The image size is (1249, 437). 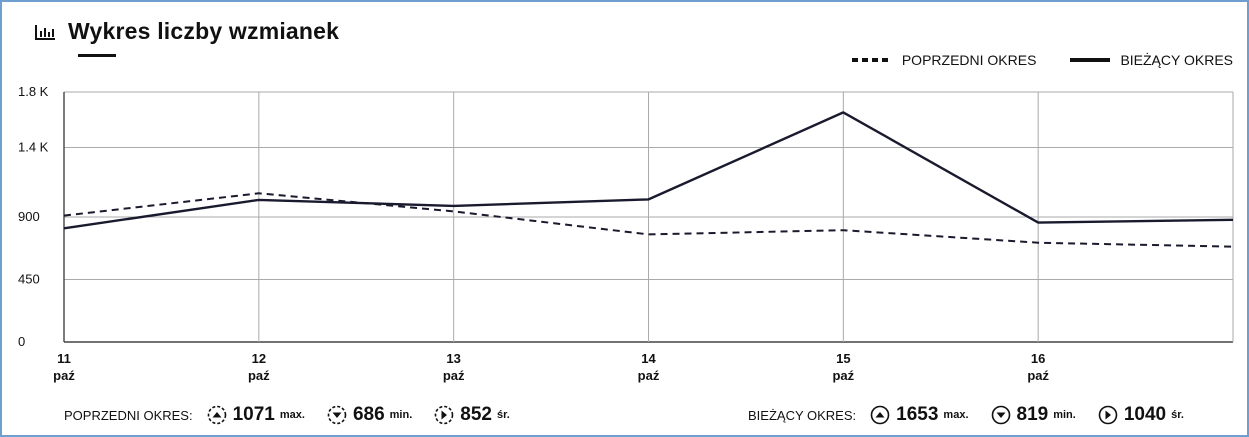 What do you see at coordinates (551, 367) in the screenshot?
I see `x-axis-ticks: 11 paź 12 paź 13 paź 14 paź 15 paź 16 paź` at bounding box center [551, 367].